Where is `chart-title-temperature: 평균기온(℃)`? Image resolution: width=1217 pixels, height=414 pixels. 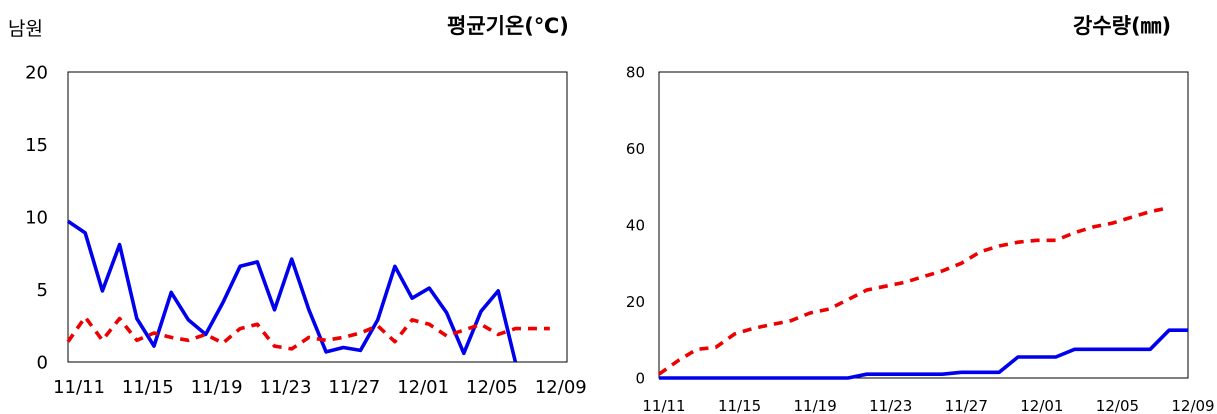
chart-title-temperature: 평균기온(℃) is located at coordinates (508, 26).